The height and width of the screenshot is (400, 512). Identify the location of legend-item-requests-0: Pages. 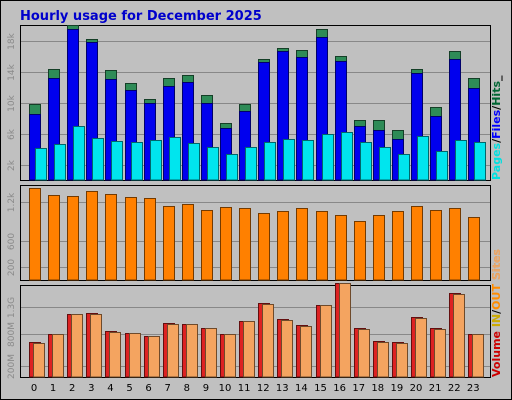
(496, 161).